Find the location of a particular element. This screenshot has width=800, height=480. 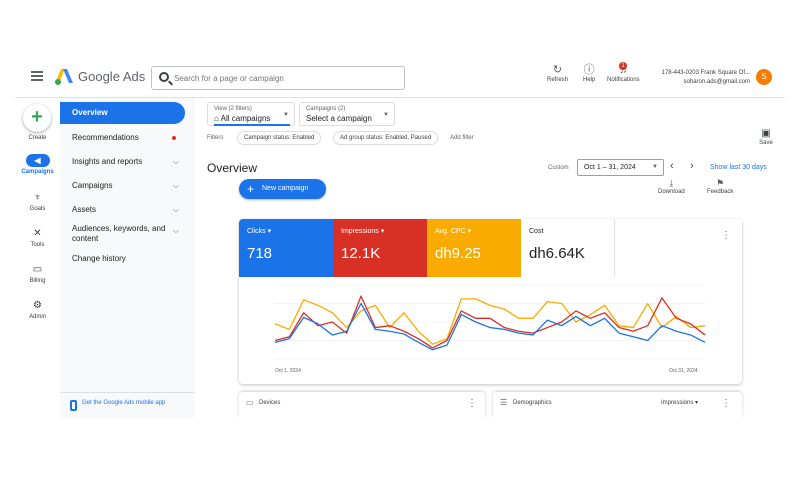

metric-clicks: Clicks ▾ 718 is located at coordinates (286, 248).